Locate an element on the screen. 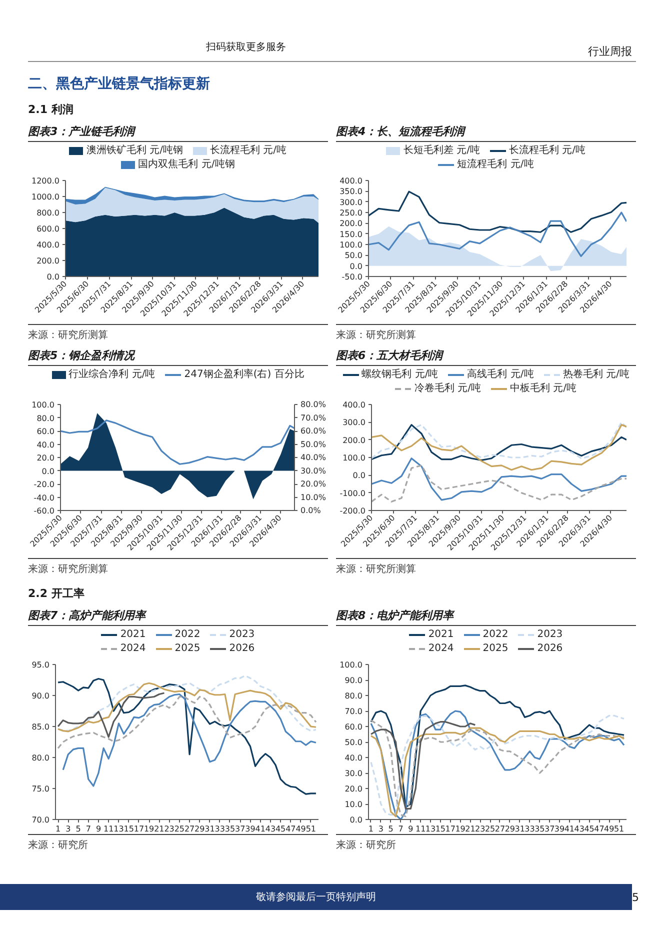  legend-label: 2023 is located at coordinates (550, 634).